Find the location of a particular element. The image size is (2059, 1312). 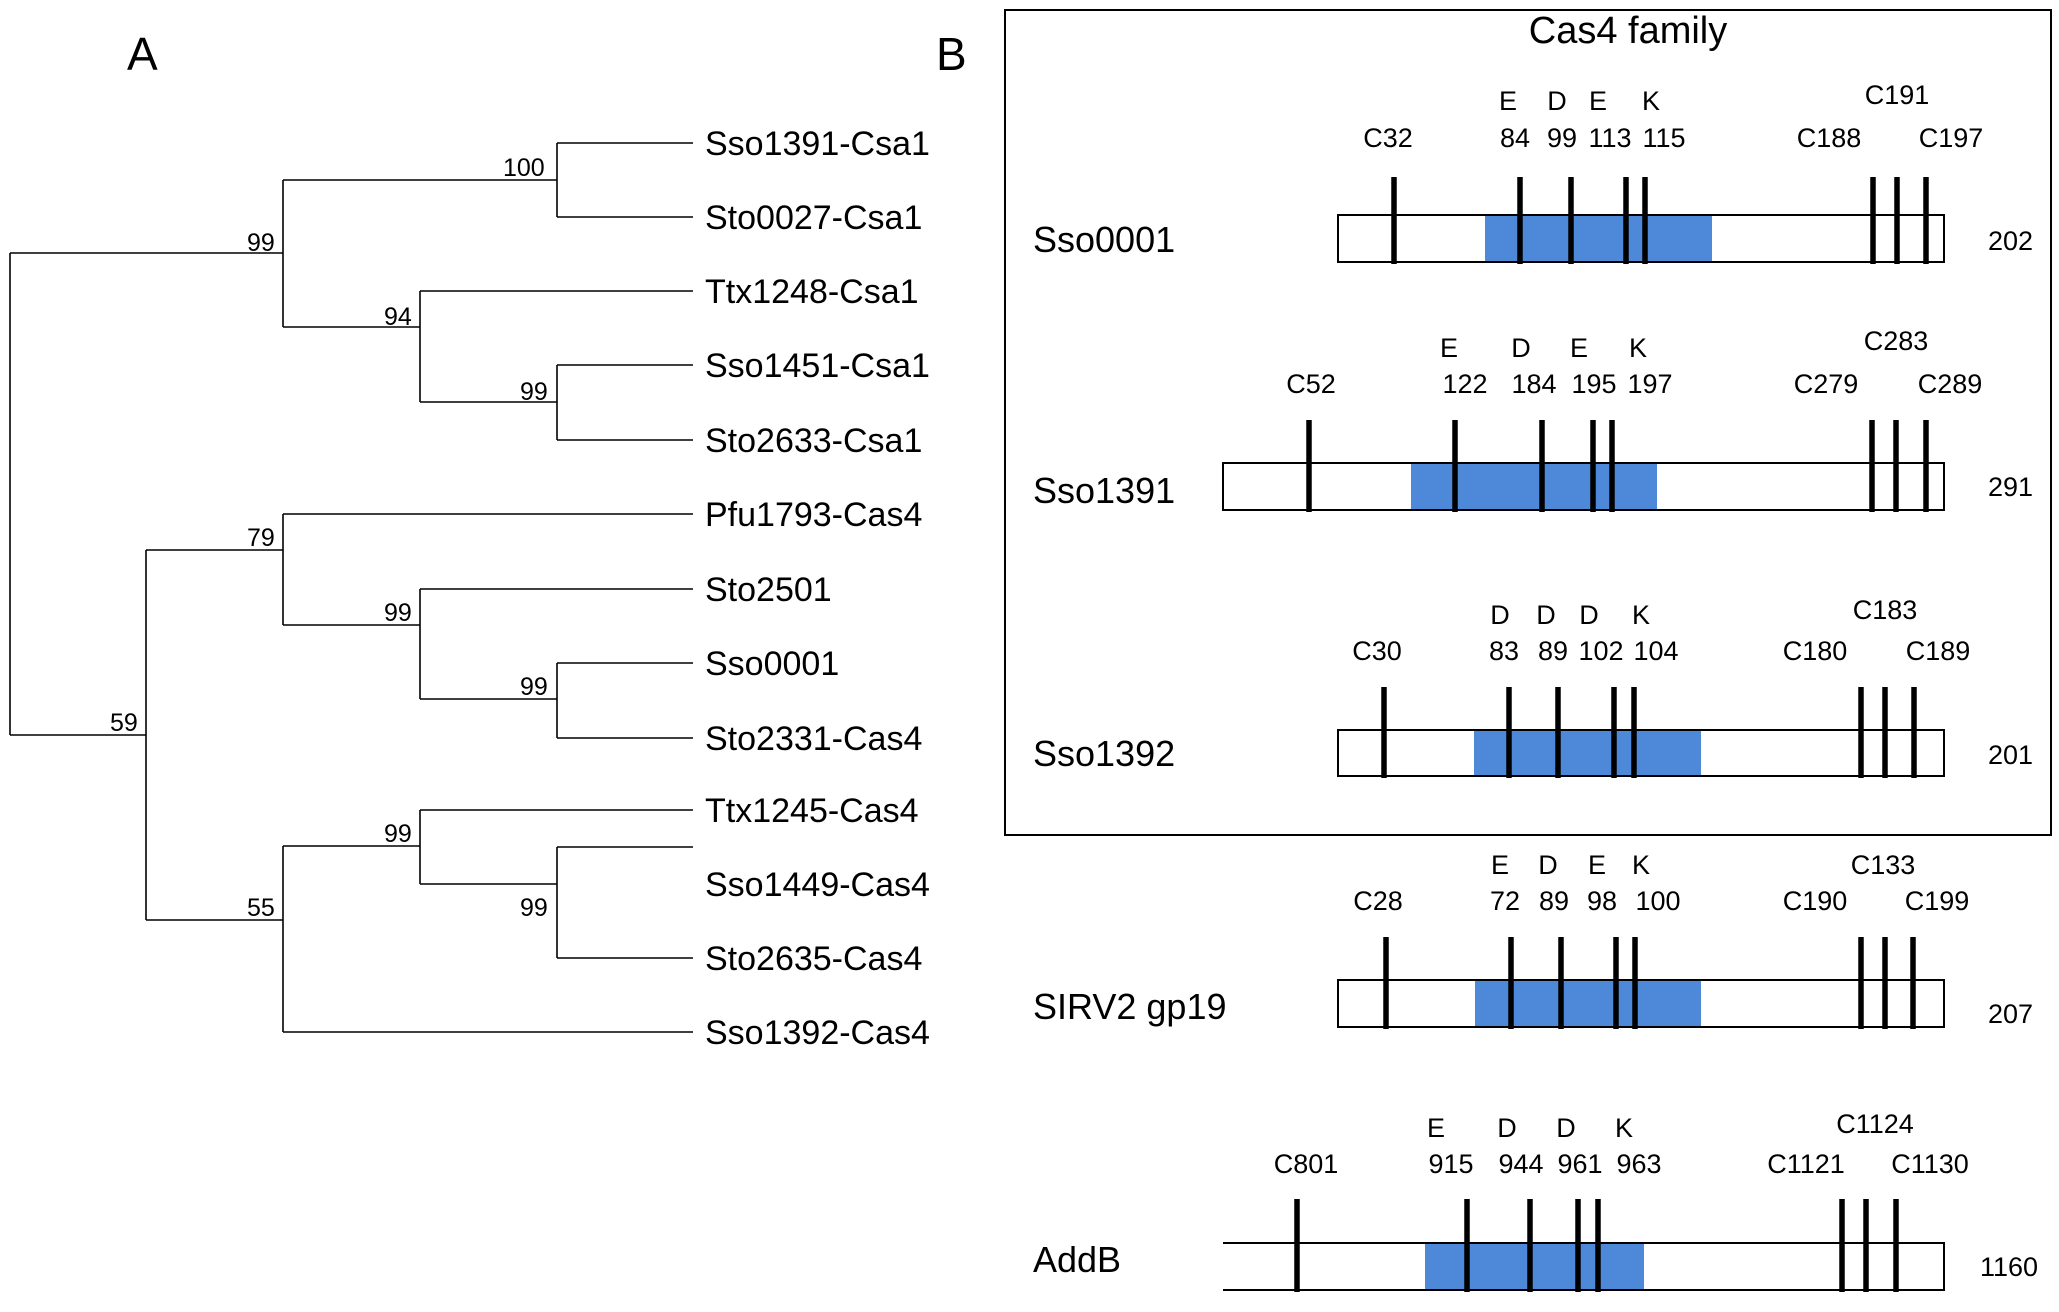

c-cys-label: C191 is located at coordinates (1897, 95).